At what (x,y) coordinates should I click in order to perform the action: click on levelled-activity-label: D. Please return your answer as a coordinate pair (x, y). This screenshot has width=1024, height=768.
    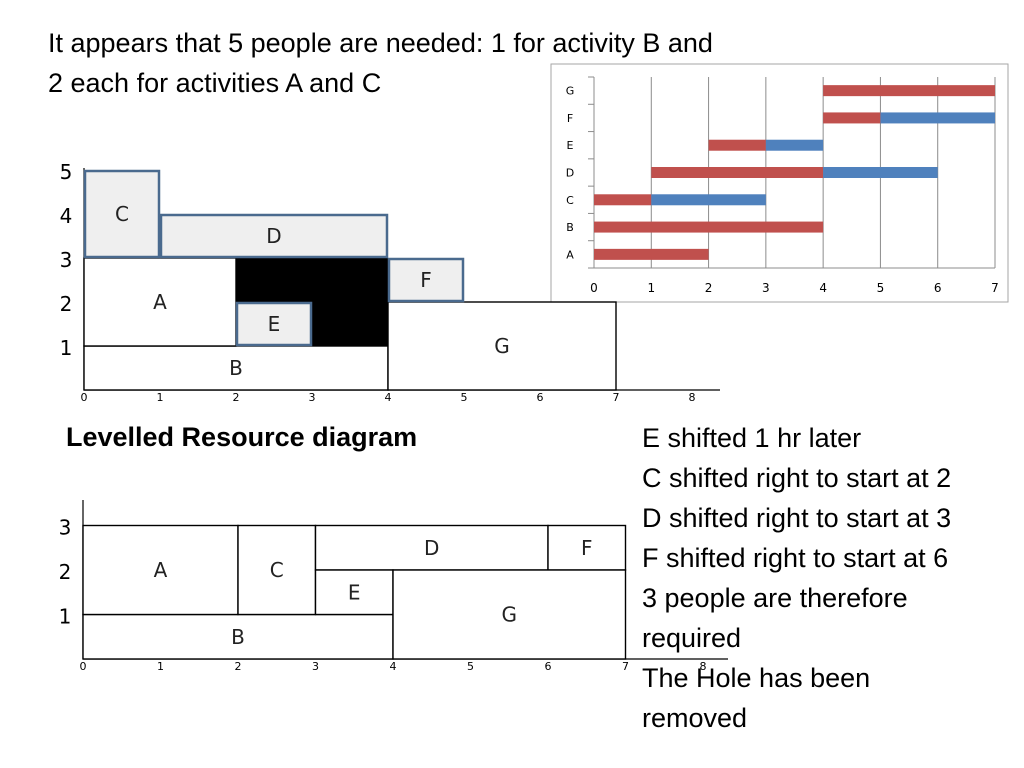
    Looking at the image, I should click on (431, 548).